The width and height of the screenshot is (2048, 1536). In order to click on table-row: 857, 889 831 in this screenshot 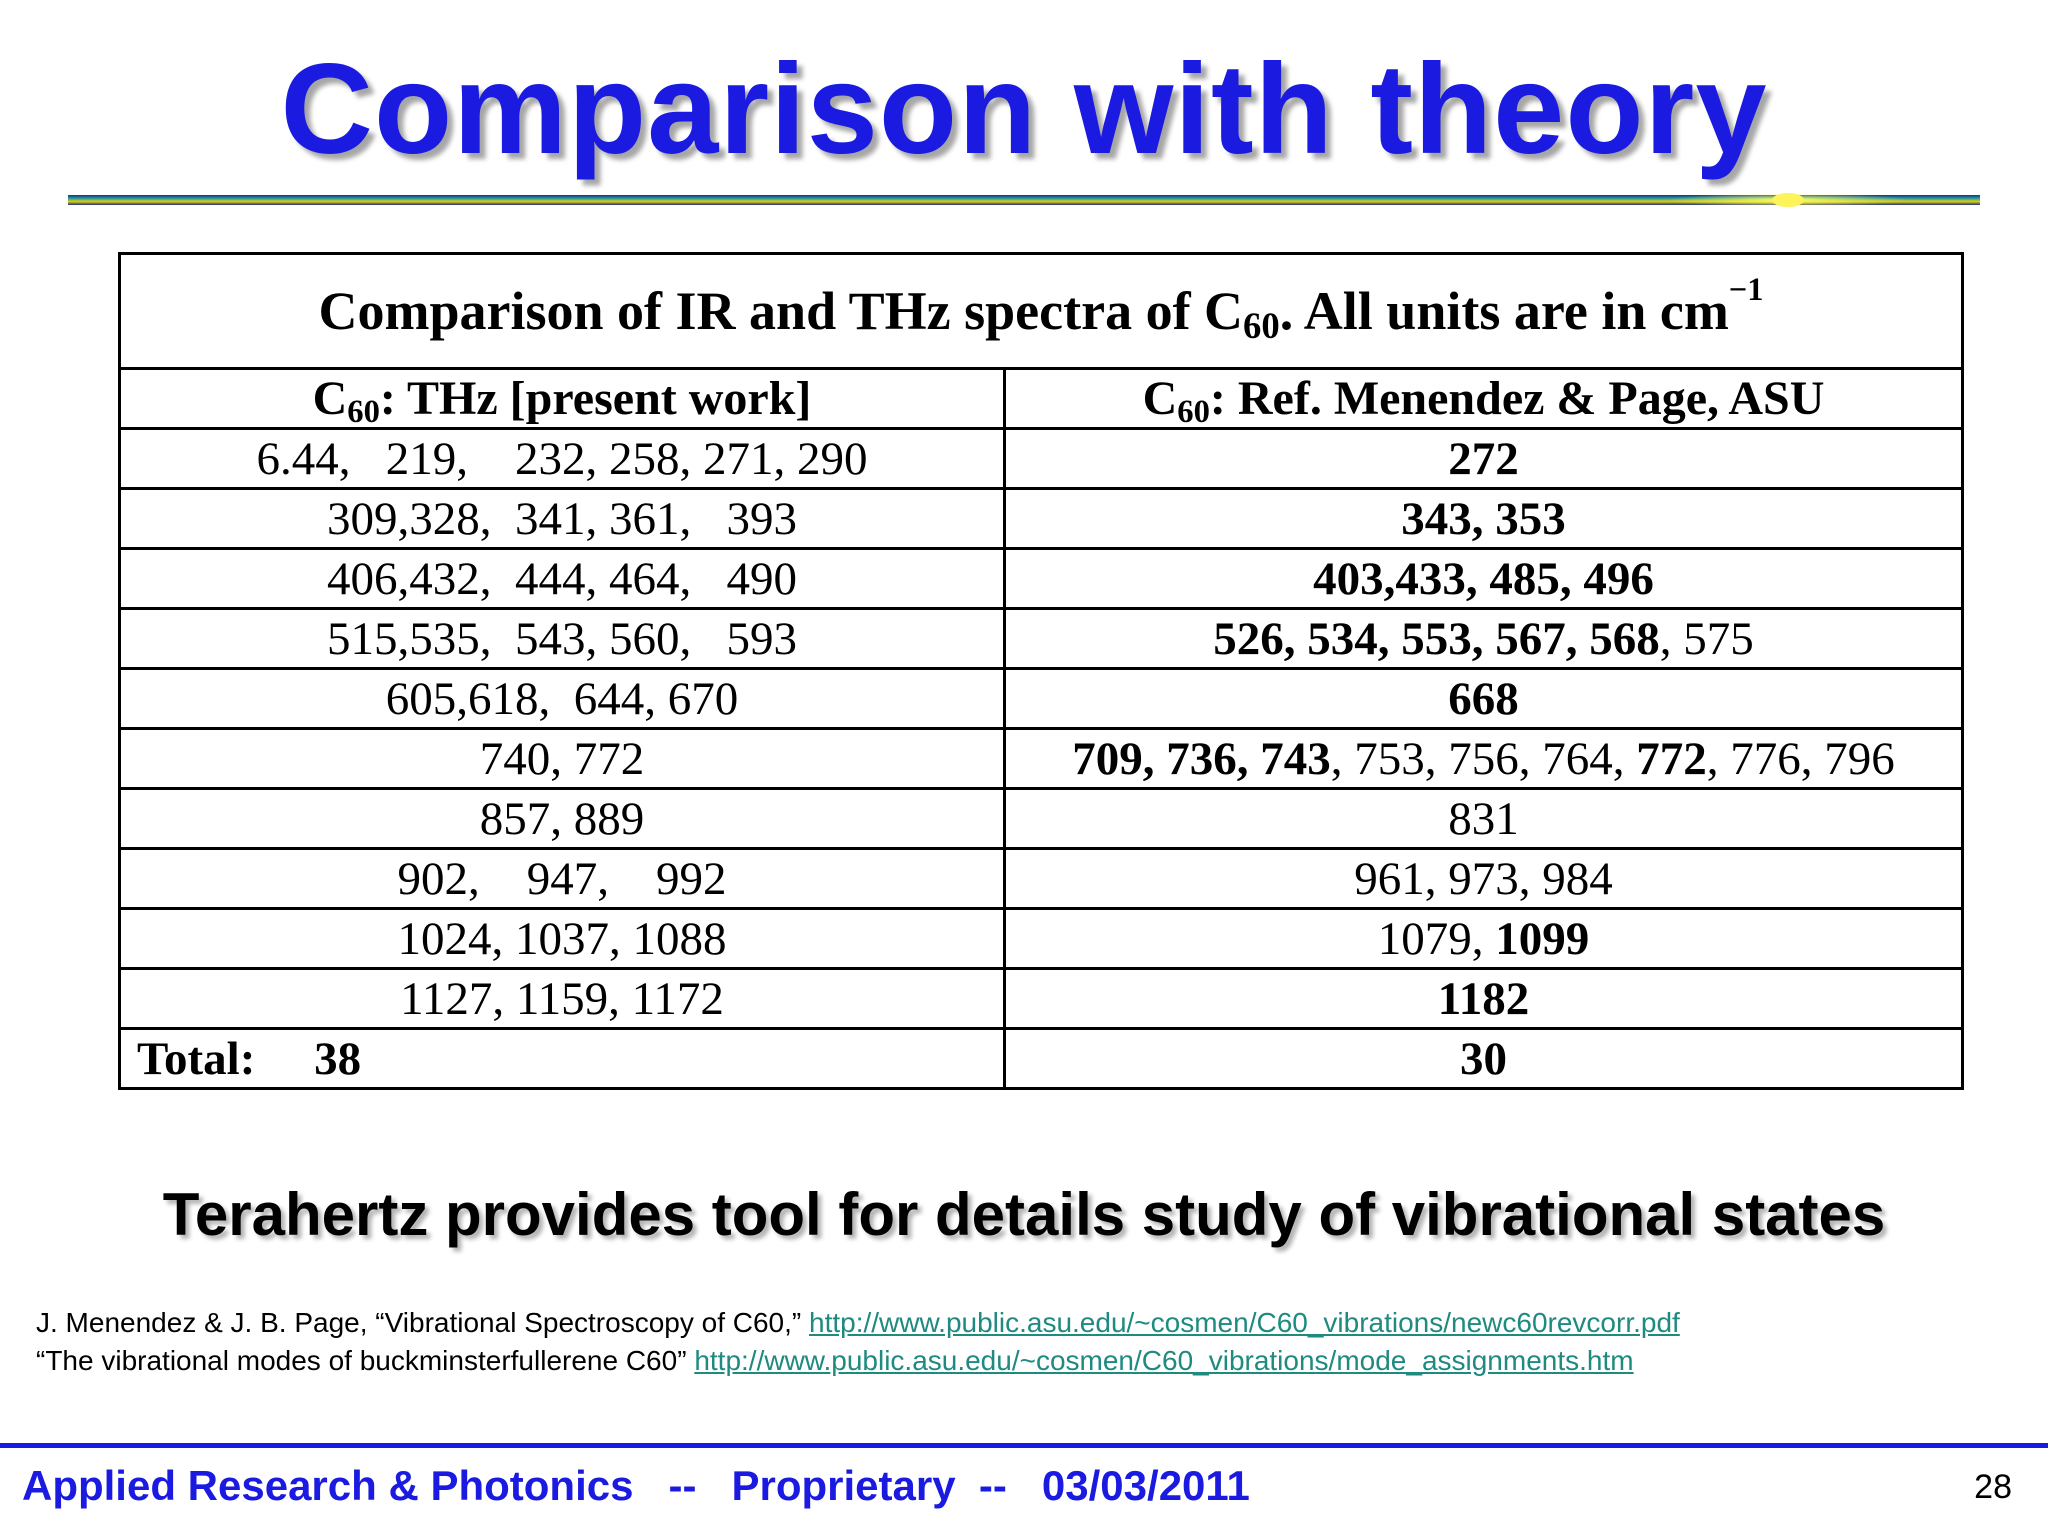, I will do `click(1041, 818)`.